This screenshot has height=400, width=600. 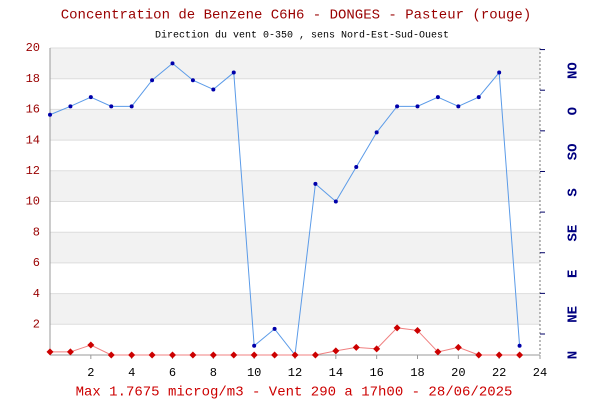 What do you see at coordinates (36, 324) in the screenshot?
I see `y-tick-label: 2` at bounding box center [36, 324].